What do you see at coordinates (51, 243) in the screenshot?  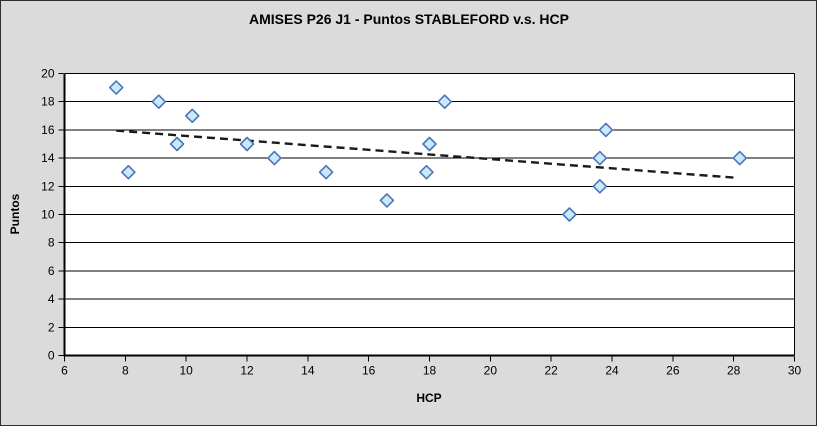 I see `y-tick-label: 8` at bounding box center [51, 243].